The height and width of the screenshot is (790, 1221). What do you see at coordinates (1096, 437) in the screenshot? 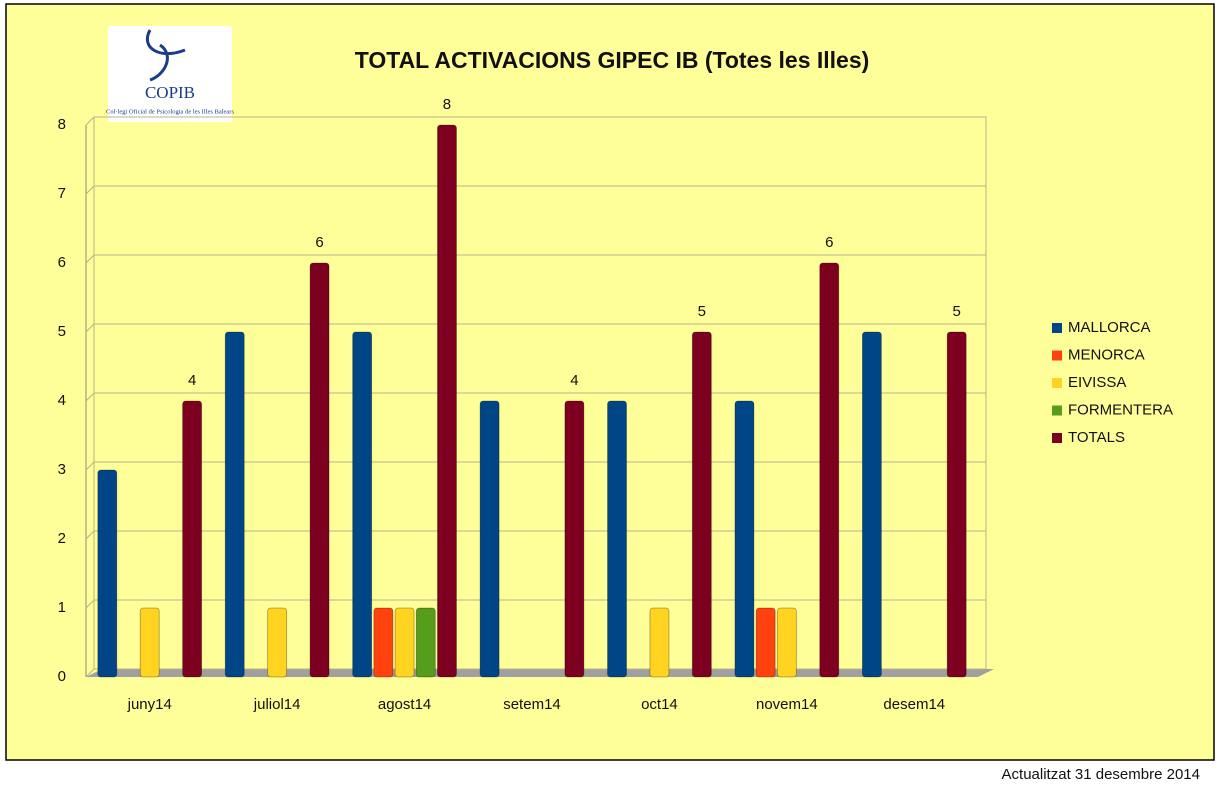
I see `legend-label: TOTALS` at bounding box center [1096, 437].